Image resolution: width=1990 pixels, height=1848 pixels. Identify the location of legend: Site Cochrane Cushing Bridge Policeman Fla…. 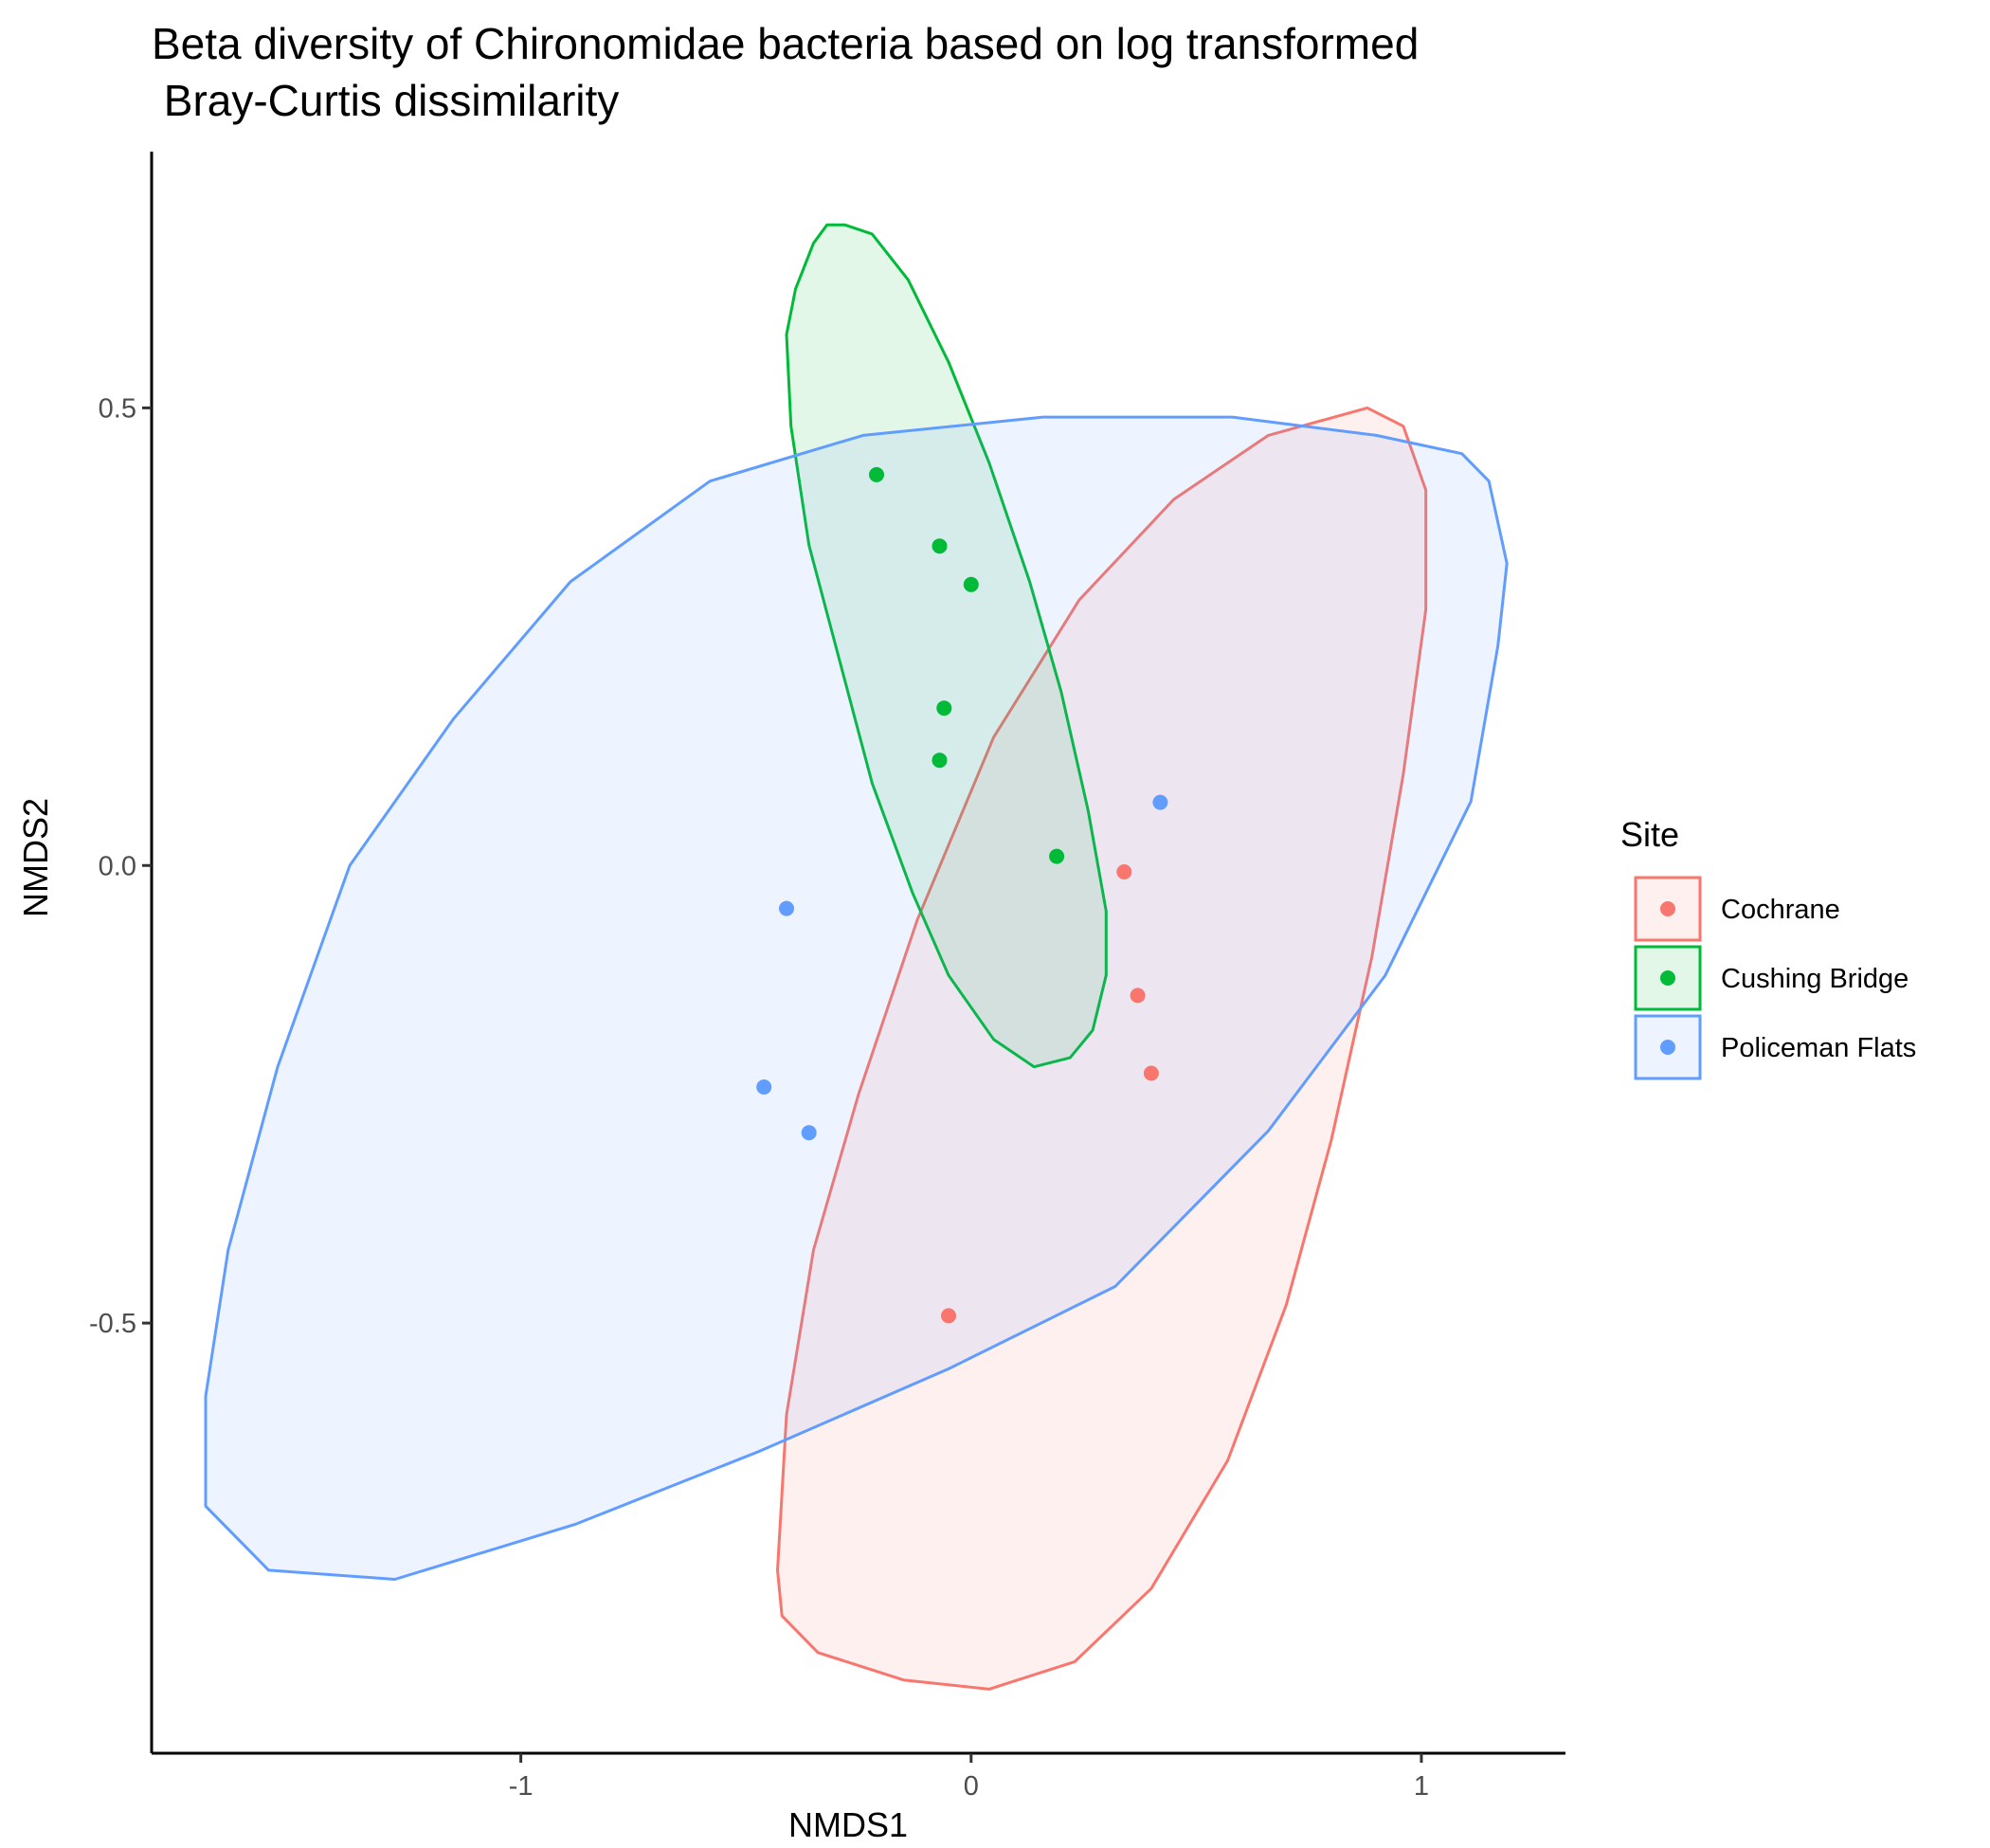
(1768, 948).